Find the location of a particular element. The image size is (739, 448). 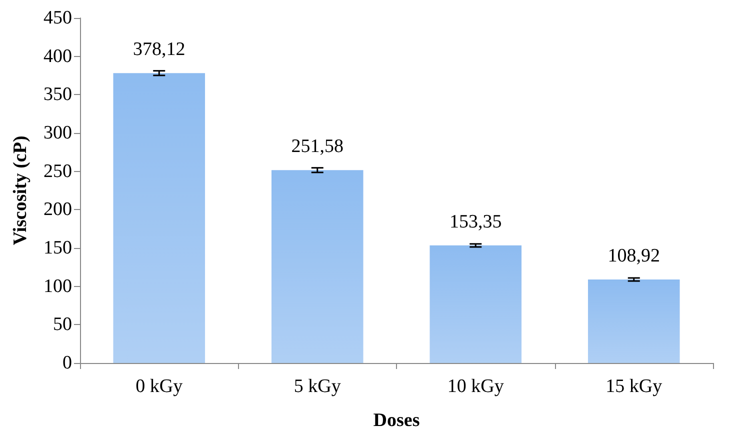

y-tick-label: 250 is located at coordinates (58, 171).